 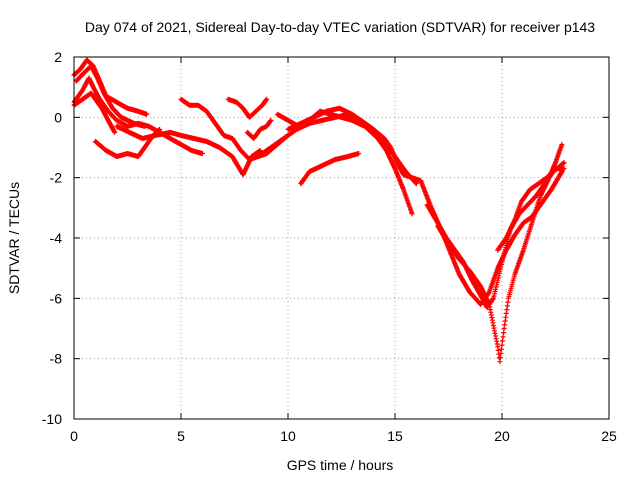 I want to click on x-tick-label: 10, so click(x=288, y=436).